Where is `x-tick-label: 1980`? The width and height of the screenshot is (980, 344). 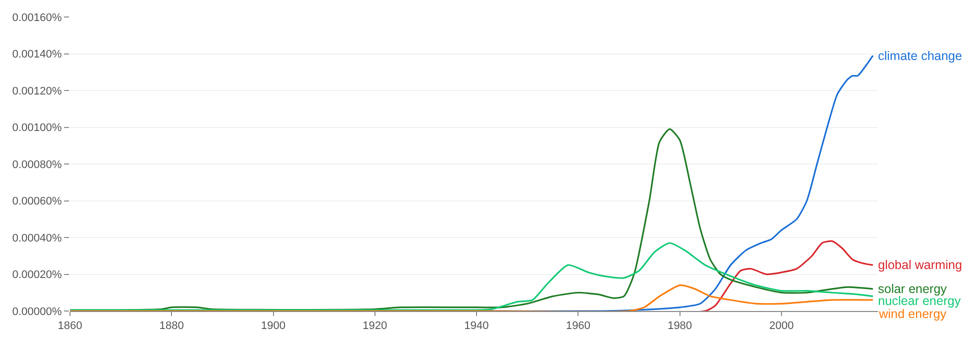 x-tick-label: 1980 is located at coordinates (680, 326).